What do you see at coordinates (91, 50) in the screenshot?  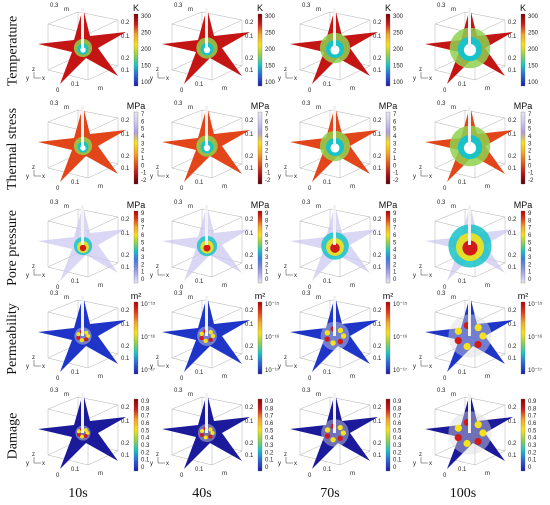 I see `panel-temperature-10s: 0.3 m 0.2 0.1 0.2 0.1 0 0.1 m z y x K 300 250 200 150 100` at bounding box center [91, 50].